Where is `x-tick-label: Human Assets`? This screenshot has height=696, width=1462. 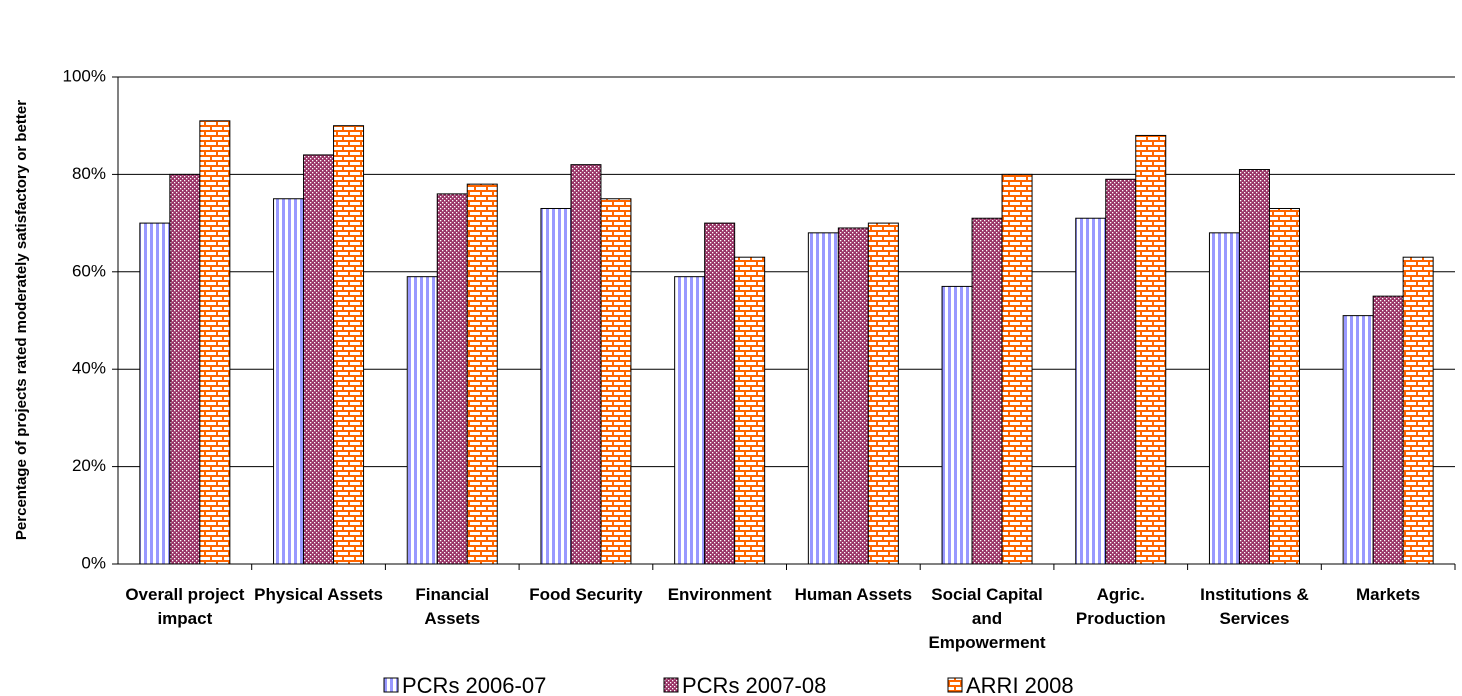
x-tick-label: Human Assets is located at coordinates (853, 594).